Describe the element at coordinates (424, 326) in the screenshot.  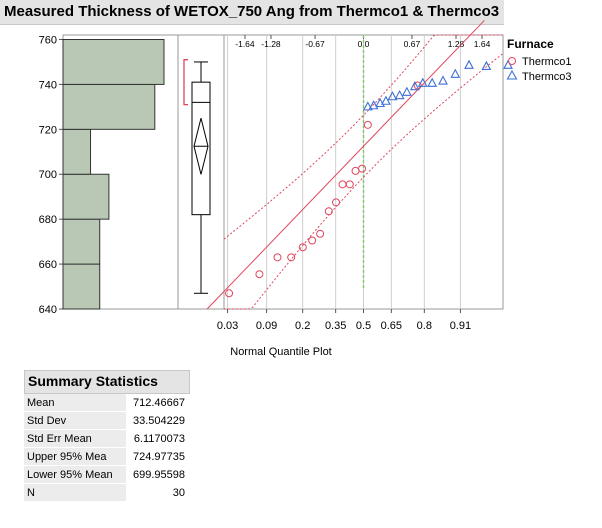
I see `x-tick-label: 0.8` at that location.